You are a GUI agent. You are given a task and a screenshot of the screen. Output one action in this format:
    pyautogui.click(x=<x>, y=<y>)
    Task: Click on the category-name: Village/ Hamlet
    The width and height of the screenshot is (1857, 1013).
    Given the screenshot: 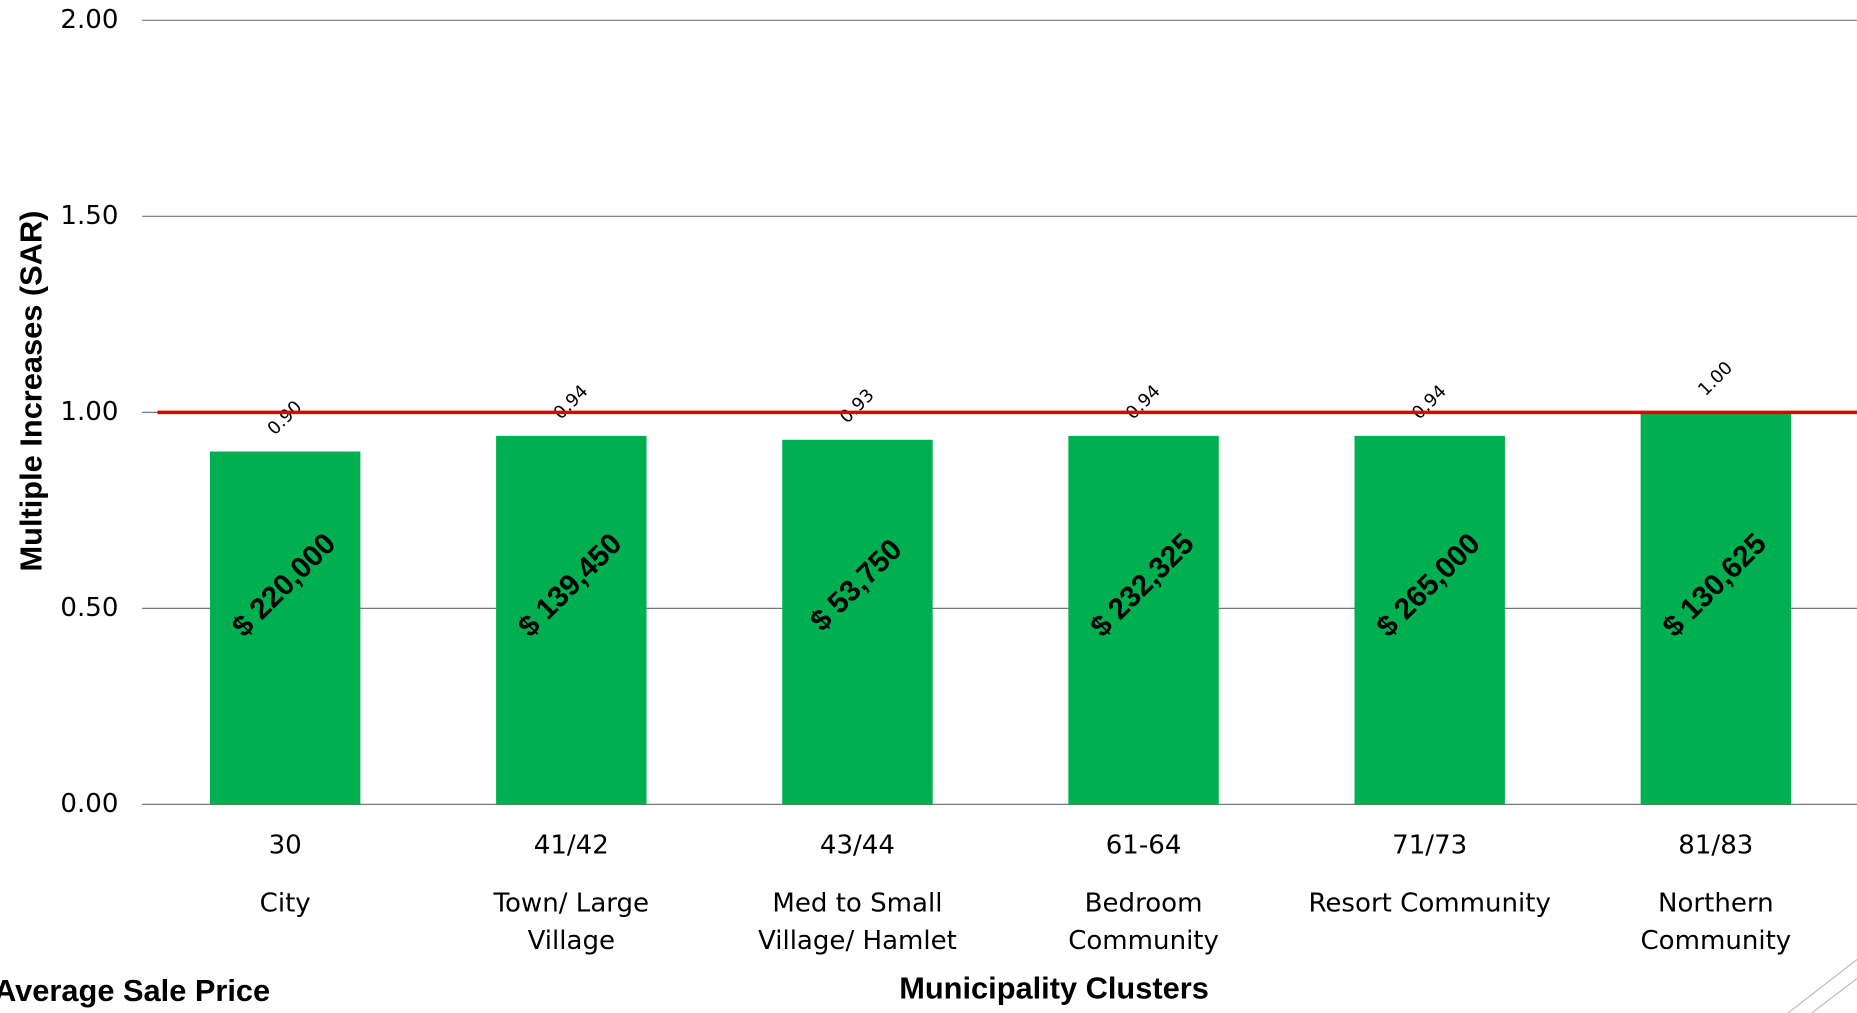 What is the action you would take?
    pyautogui.click(x=857, y=941)
    